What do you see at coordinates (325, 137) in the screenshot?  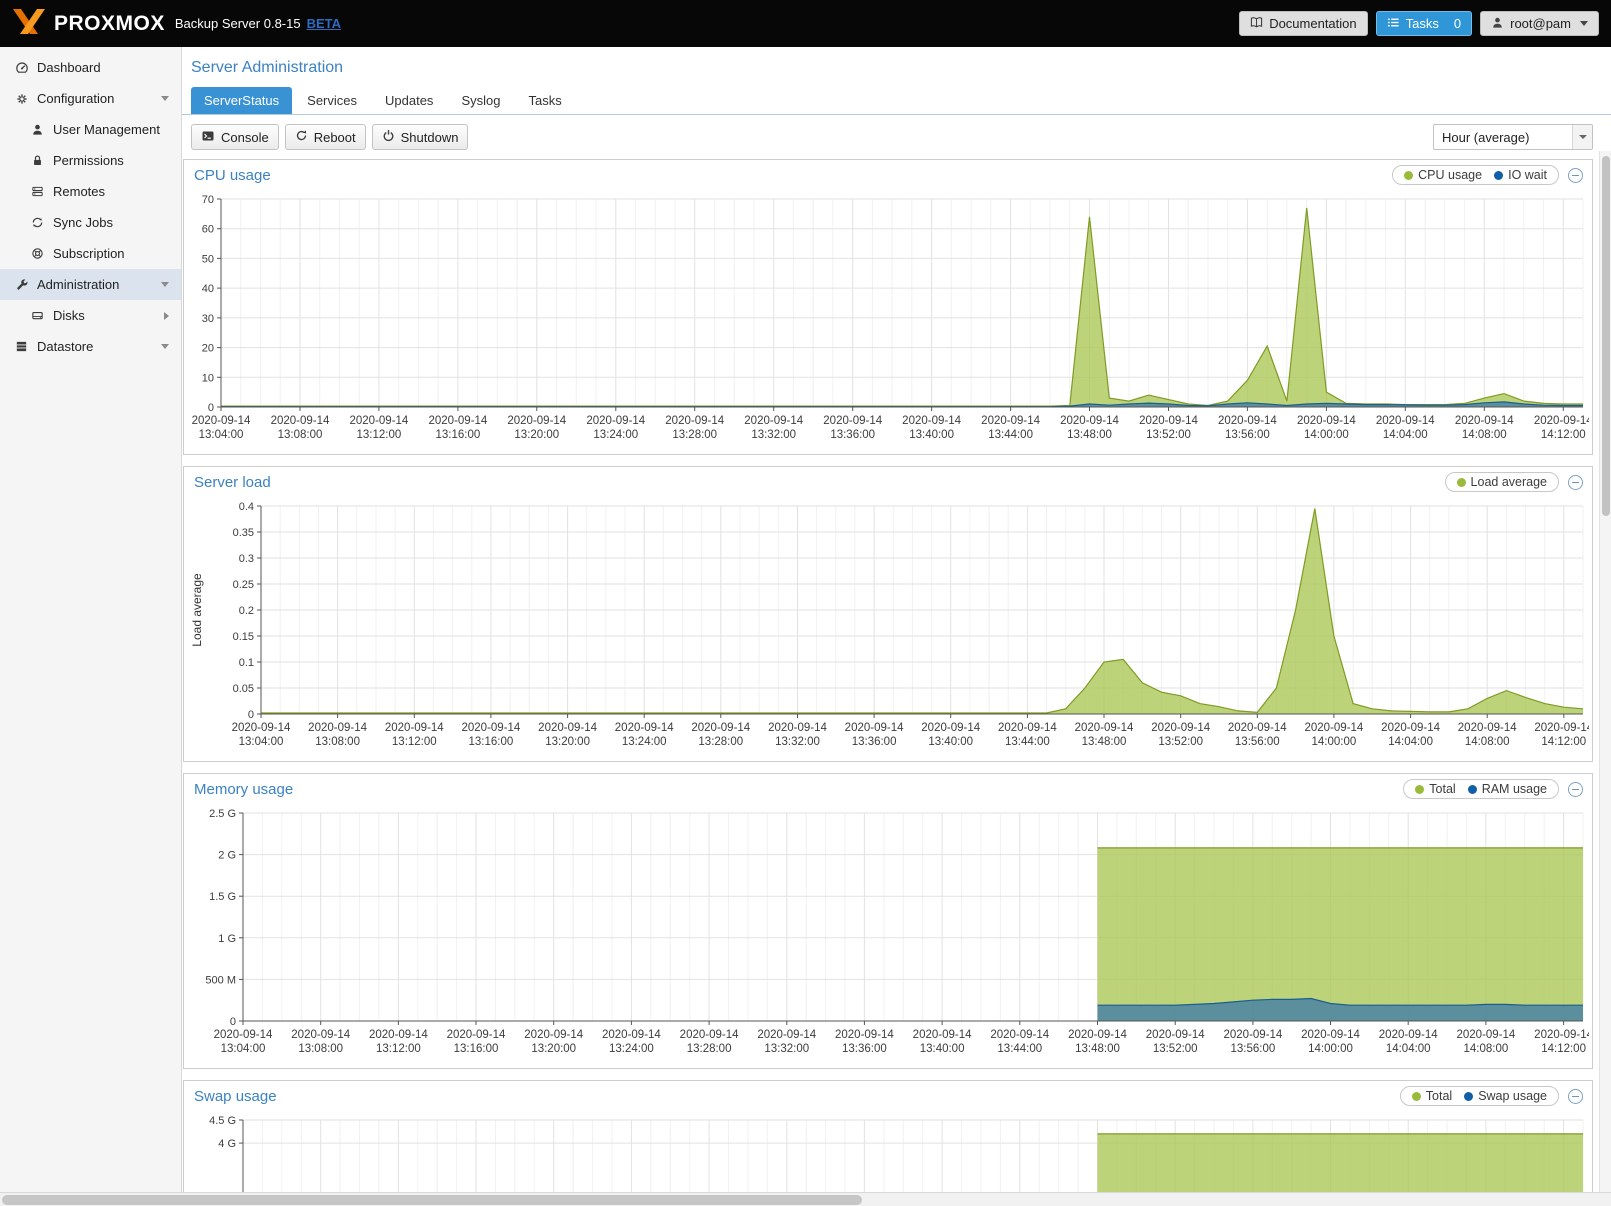 I see `reboot-button: Reboot` at bounding box center [325, 137].